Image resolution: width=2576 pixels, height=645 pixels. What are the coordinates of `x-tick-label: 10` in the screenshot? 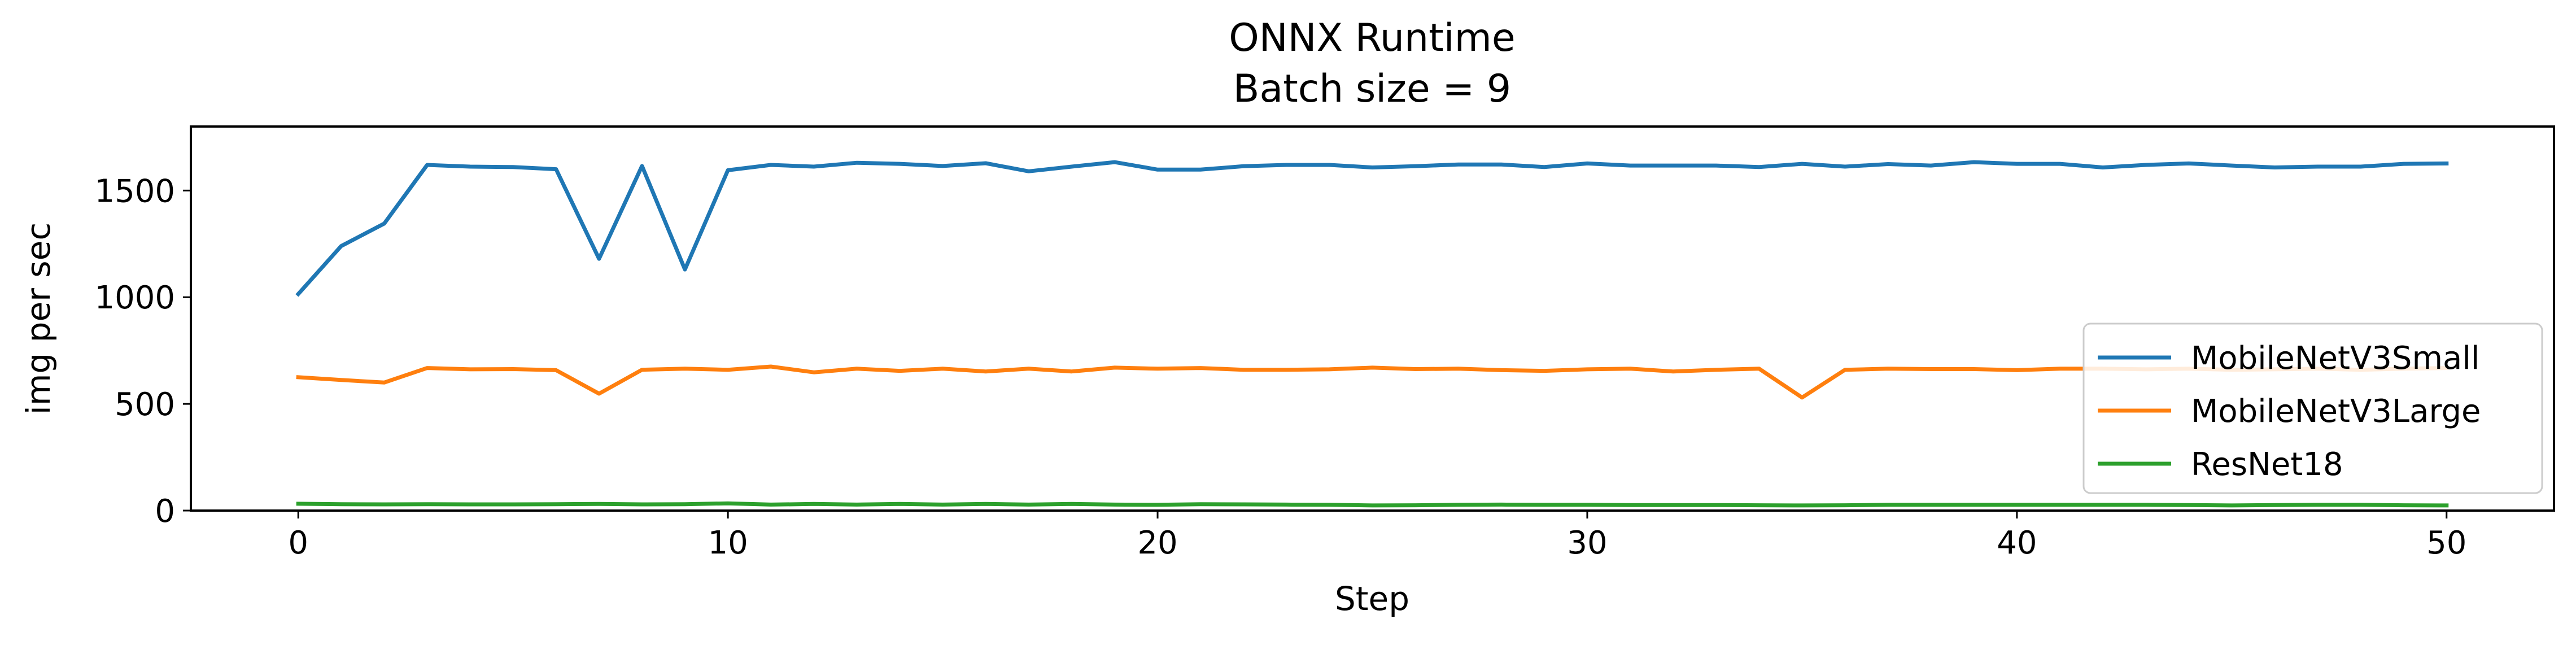 It's located at (728, 543).